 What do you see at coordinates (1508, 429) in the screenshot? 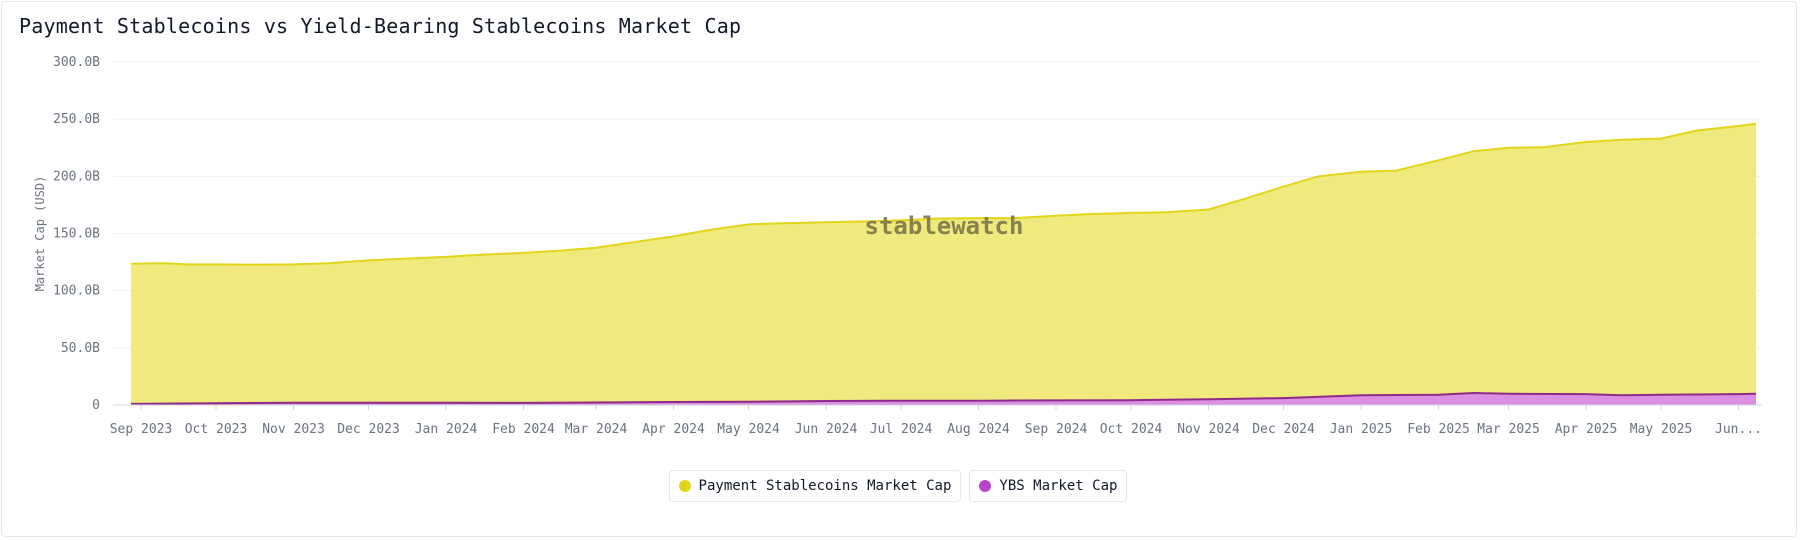
I see `x-tick-label: Mar 2025` at bounding box center [1508, 429].